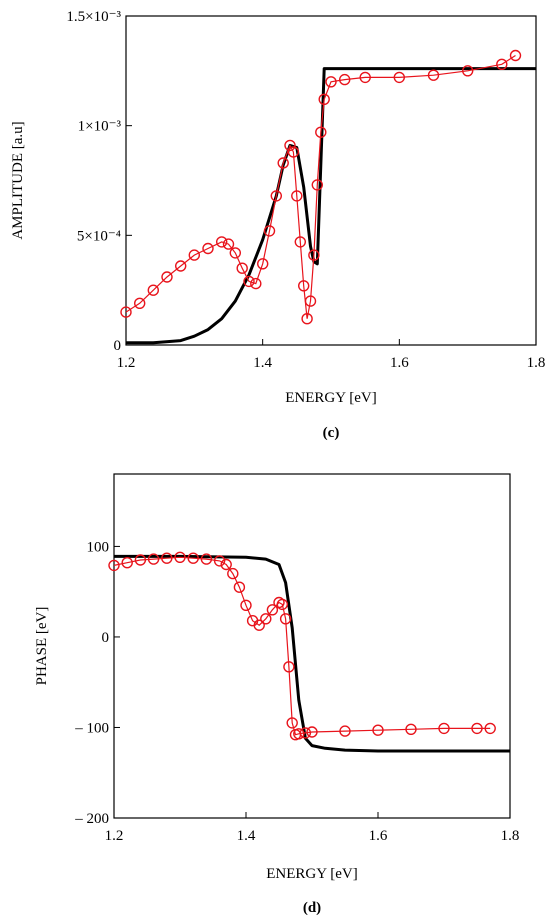  What do you see at coordinates (93, 17) in the screenshot?
I see `y-tick-label: 1.5×10⁻³` at bounding box center [93, 17].